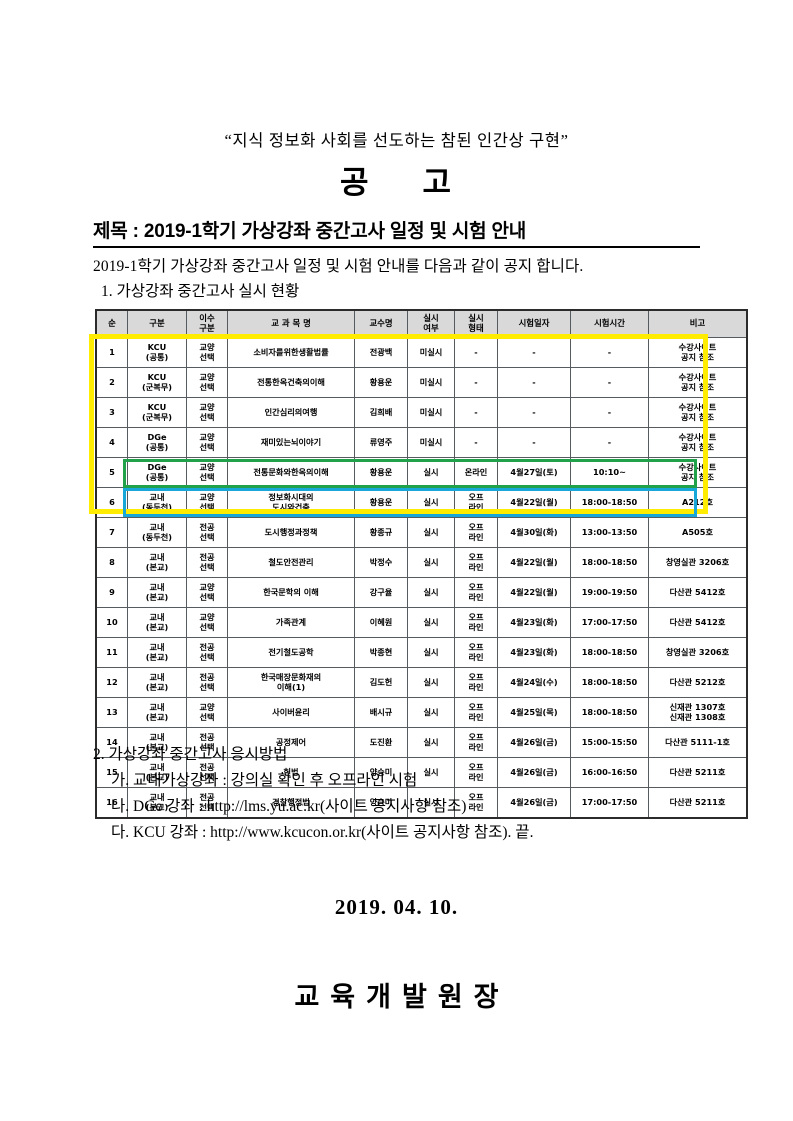  I want to click on cell-held: 미실시, so click(431, 352).